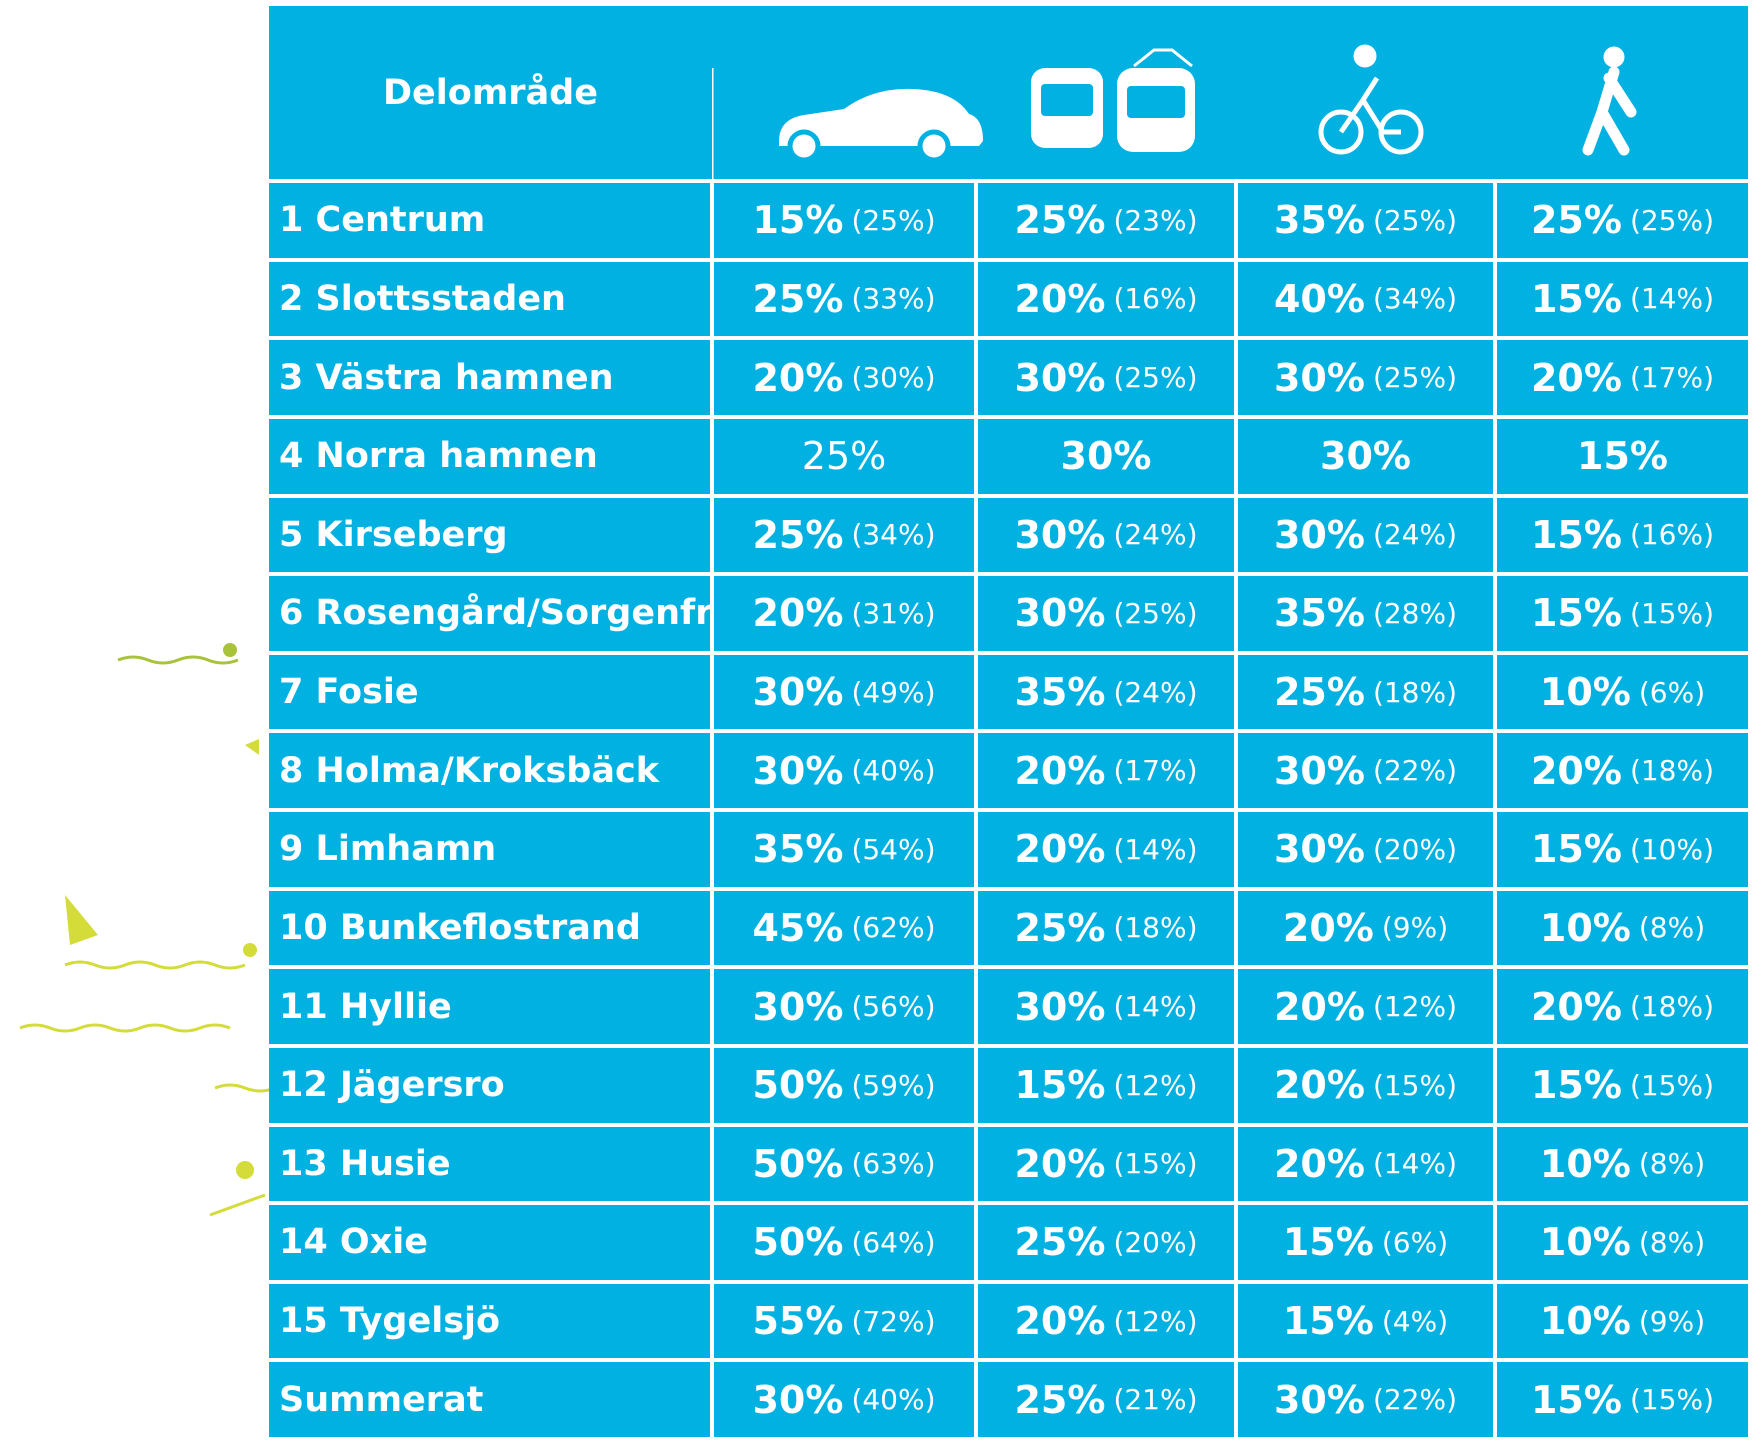 The width and height of the screenshot is (1755, 1440). Describe the element at coordinates (1622, 692) in the screenshot. I see `share-cell: 10% (6%)` at that location.